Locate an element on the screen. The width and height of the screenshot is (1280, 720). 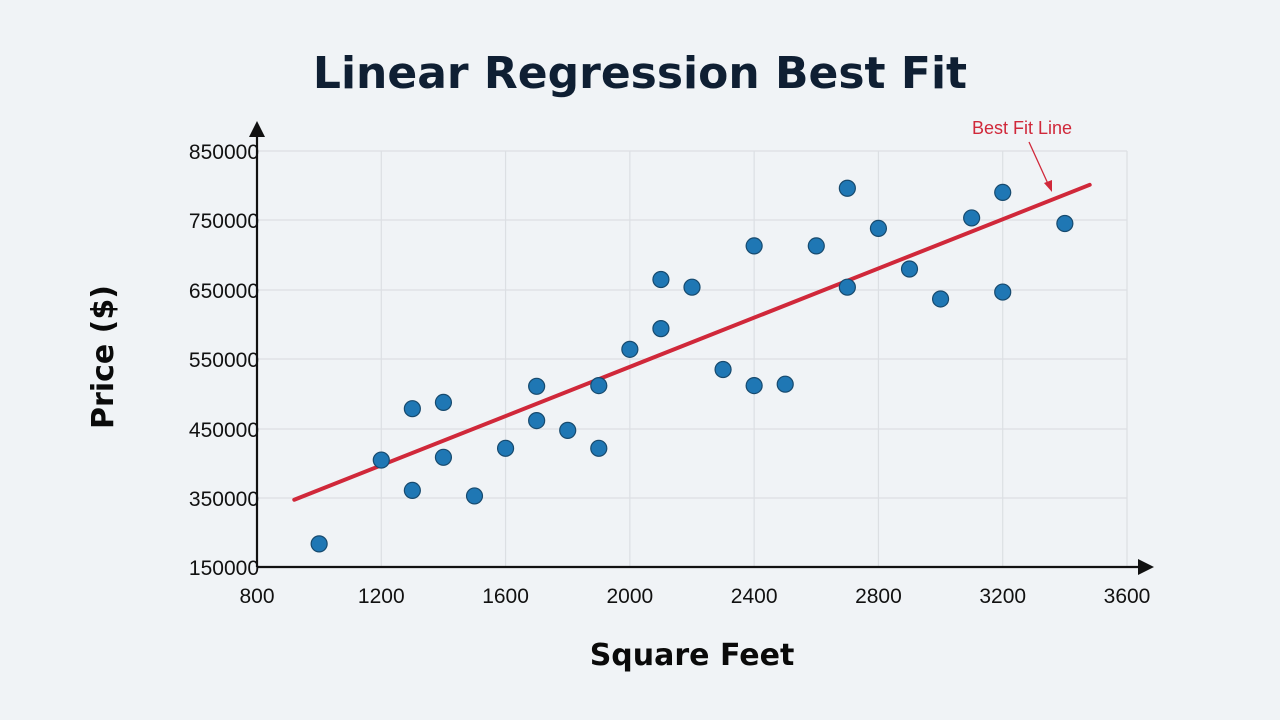
y-tick-label: 850000 is located at coordinates (224, 152).